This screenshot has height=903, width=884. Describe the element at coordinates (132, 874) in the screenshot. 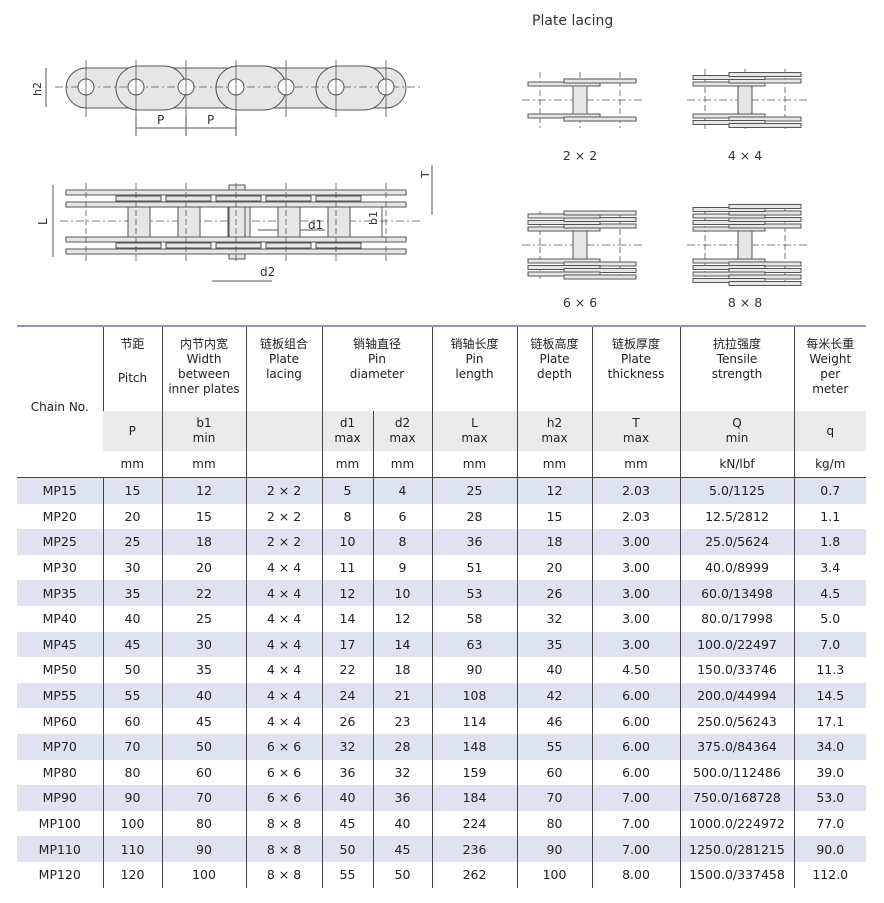

I see `cell-pitch: 120` at that location.